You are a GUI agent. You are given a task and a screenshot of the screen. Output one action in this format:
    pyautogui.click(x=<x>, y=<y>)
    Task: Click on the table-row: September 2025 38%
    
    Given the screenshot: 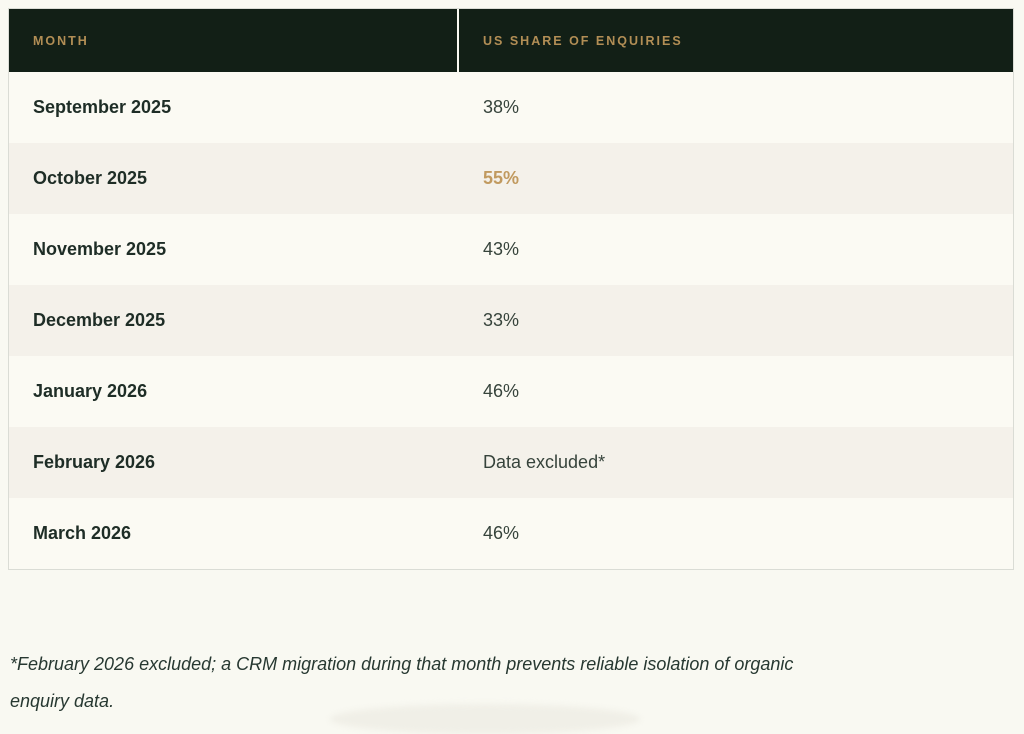 What is the action you would take?
    pyautogui.click(x=511, y=107)
    